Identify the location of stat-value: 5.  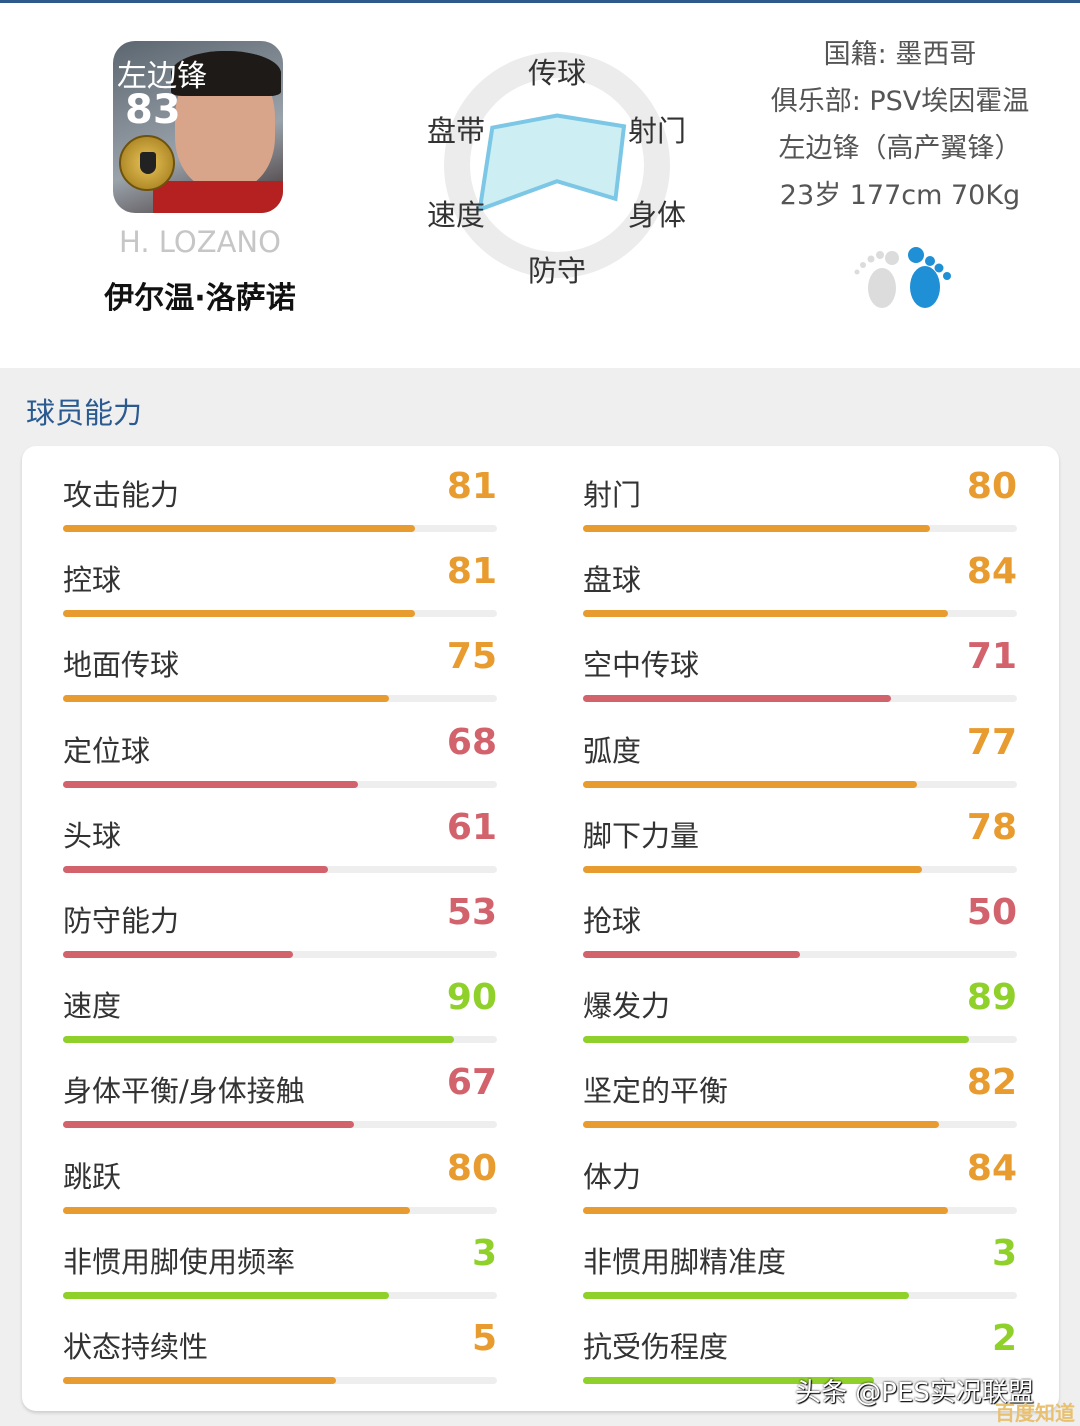
(484, 1338).